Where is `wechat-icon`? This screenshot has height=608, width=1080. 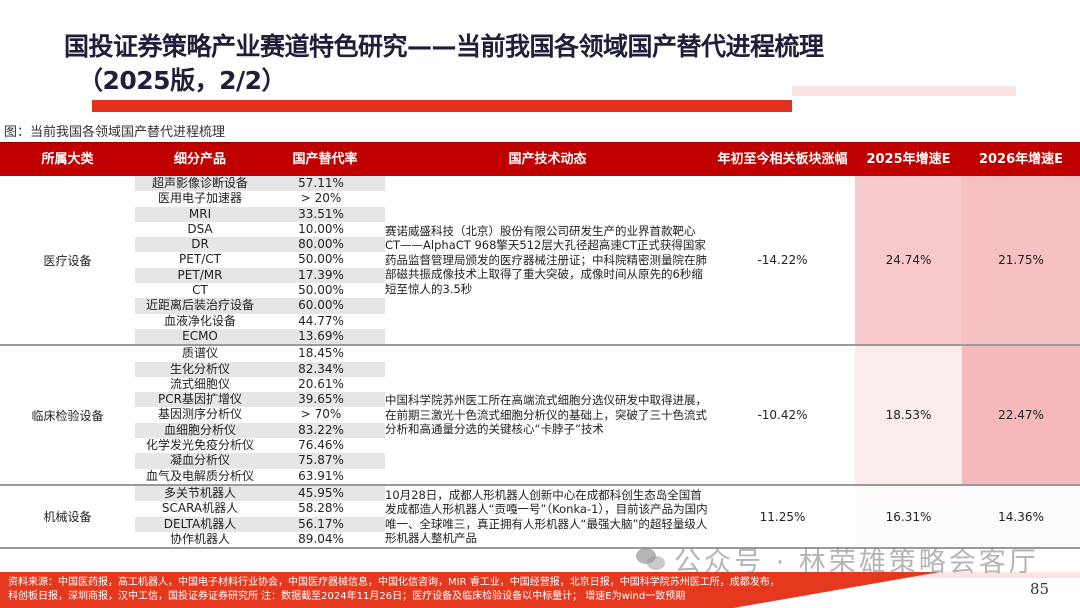 wechat-icon is located at coordinates (651, 559).